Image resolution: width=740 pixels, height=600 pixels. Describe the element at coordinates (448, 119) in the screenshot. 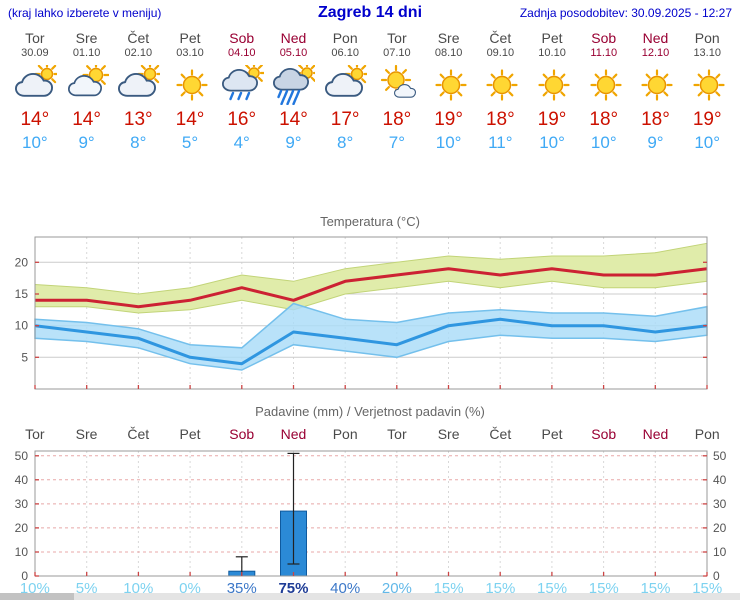

I see `high-temp: 19°` at that location.